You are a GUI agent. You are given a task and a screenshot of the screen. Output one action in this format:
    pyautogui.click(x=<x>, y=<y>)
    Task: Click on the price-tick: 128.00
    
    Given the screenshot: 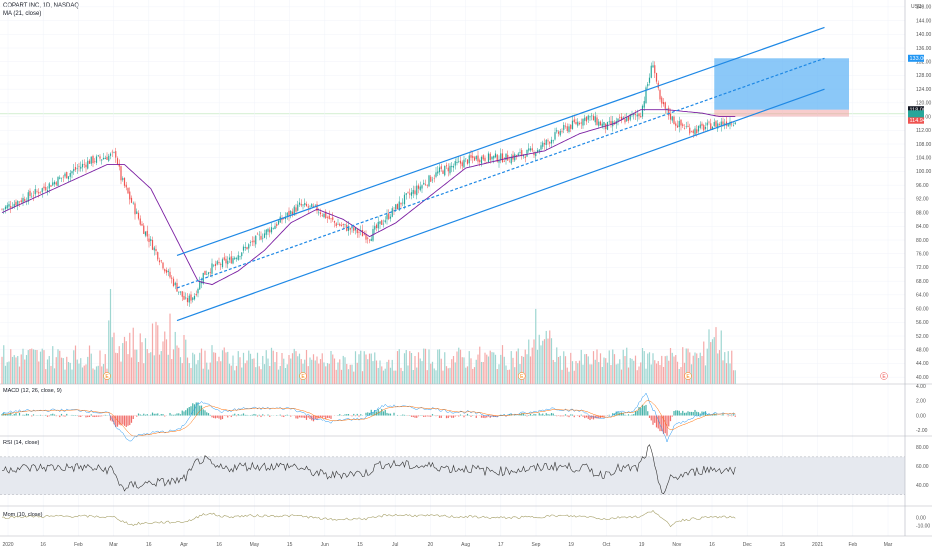 What is the action you would take?
    pyautogui.click(x=924, y=76)
    